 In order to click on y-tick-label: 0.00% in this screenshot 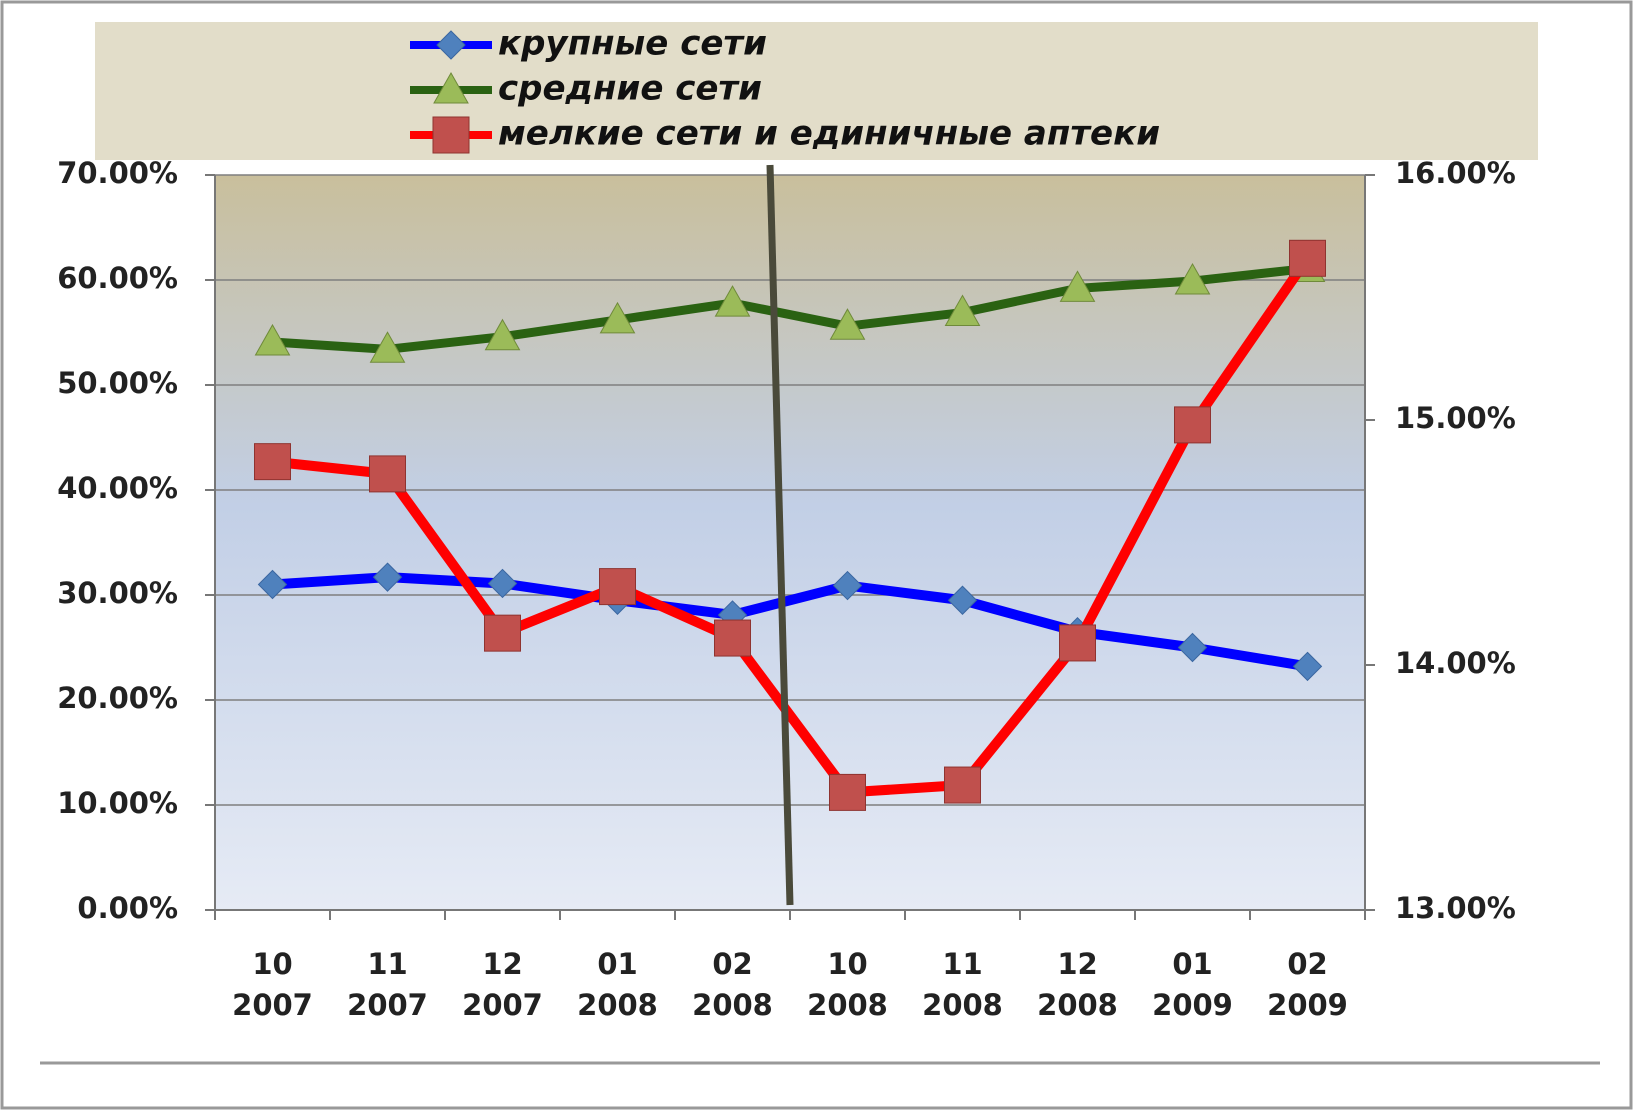, I will do `click(127, 908)`.